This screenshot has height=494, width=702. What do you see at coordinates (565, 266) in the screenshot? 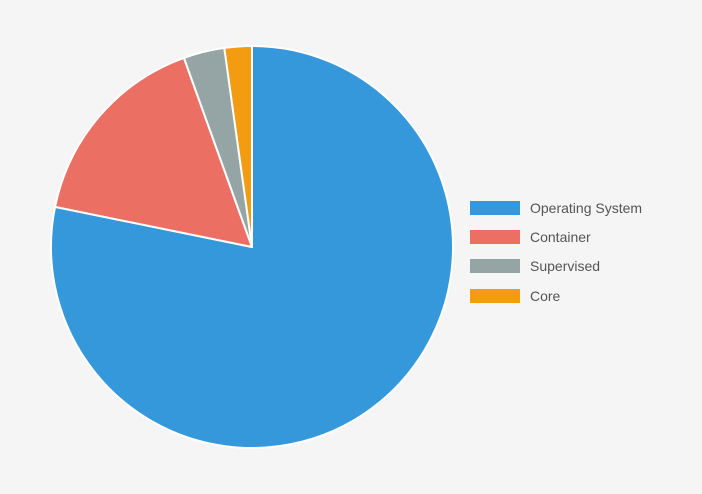
I see `legend-label-supervised: Supervised` at bounding box center [565, 266].